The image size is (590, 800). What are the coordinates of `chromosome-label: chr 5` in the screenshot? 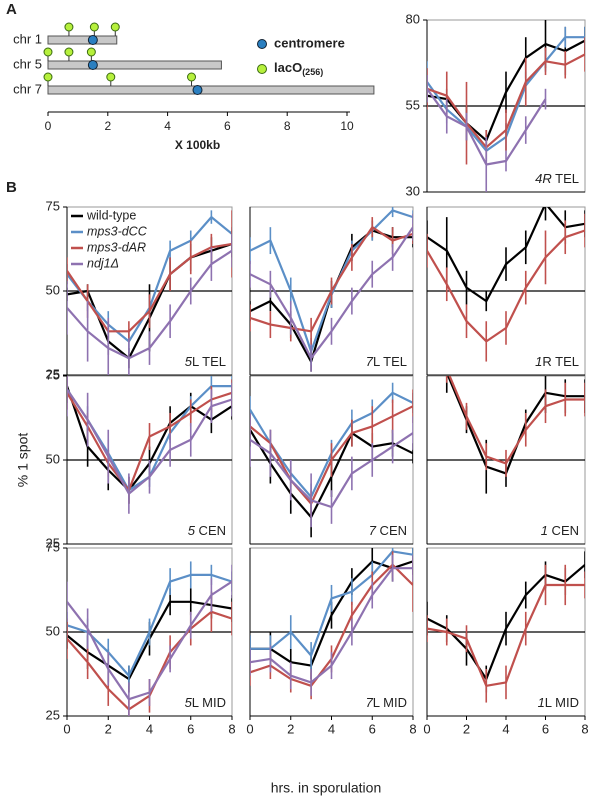 It's located at (27, 63).